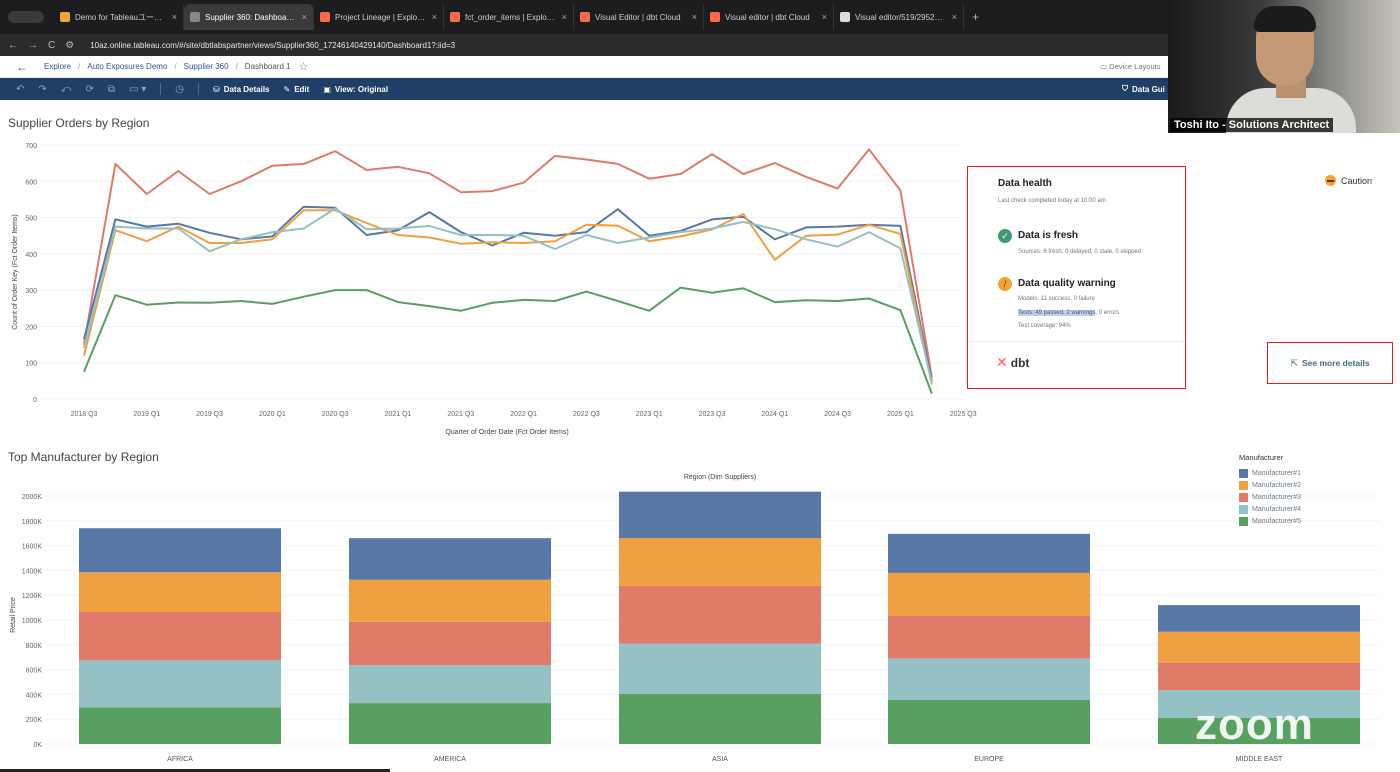 The width and height of the screenshot is (1400, 772). What do you see at coordinates (1020, 362) in the screenshot?
I see `dbt-logo-text: dbt` at bounding box center [1020, 362].